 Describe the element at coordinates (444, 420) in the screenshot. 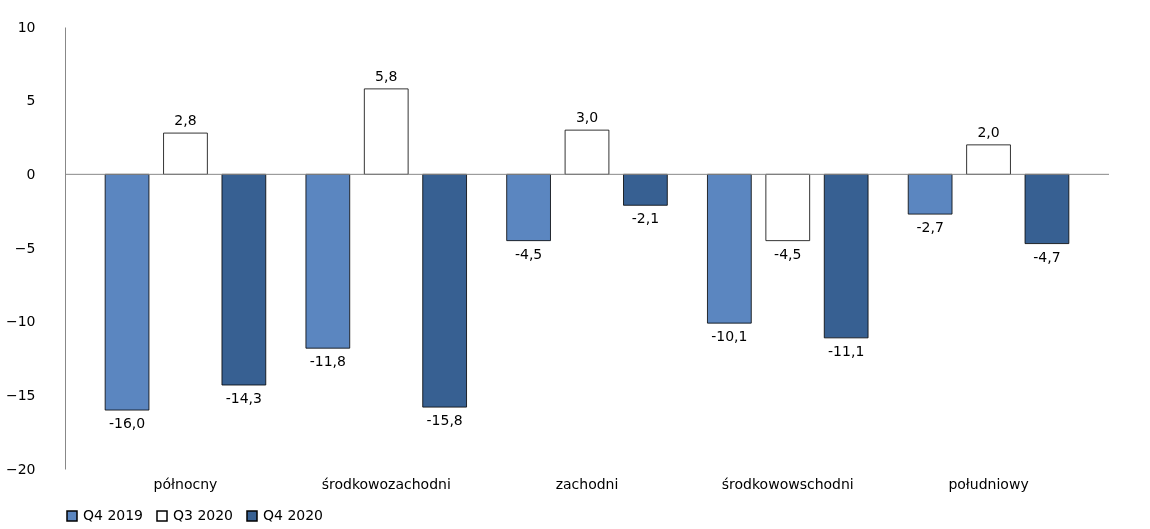

I see `data-label: -15,8` at that location.